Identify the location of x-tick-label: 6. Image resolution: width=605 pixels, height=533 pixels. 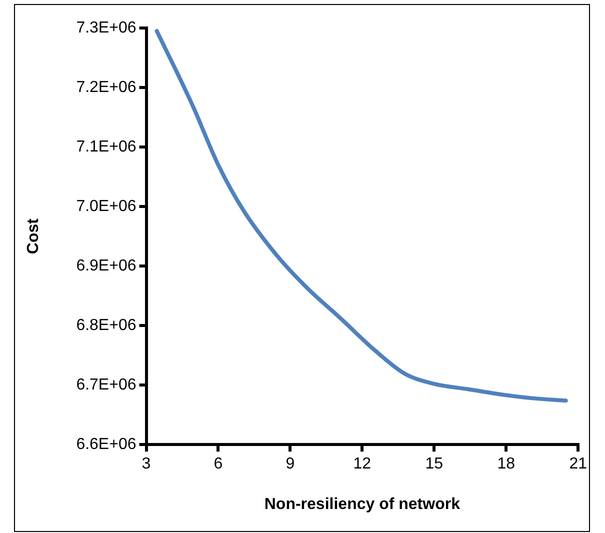
(218, 464).